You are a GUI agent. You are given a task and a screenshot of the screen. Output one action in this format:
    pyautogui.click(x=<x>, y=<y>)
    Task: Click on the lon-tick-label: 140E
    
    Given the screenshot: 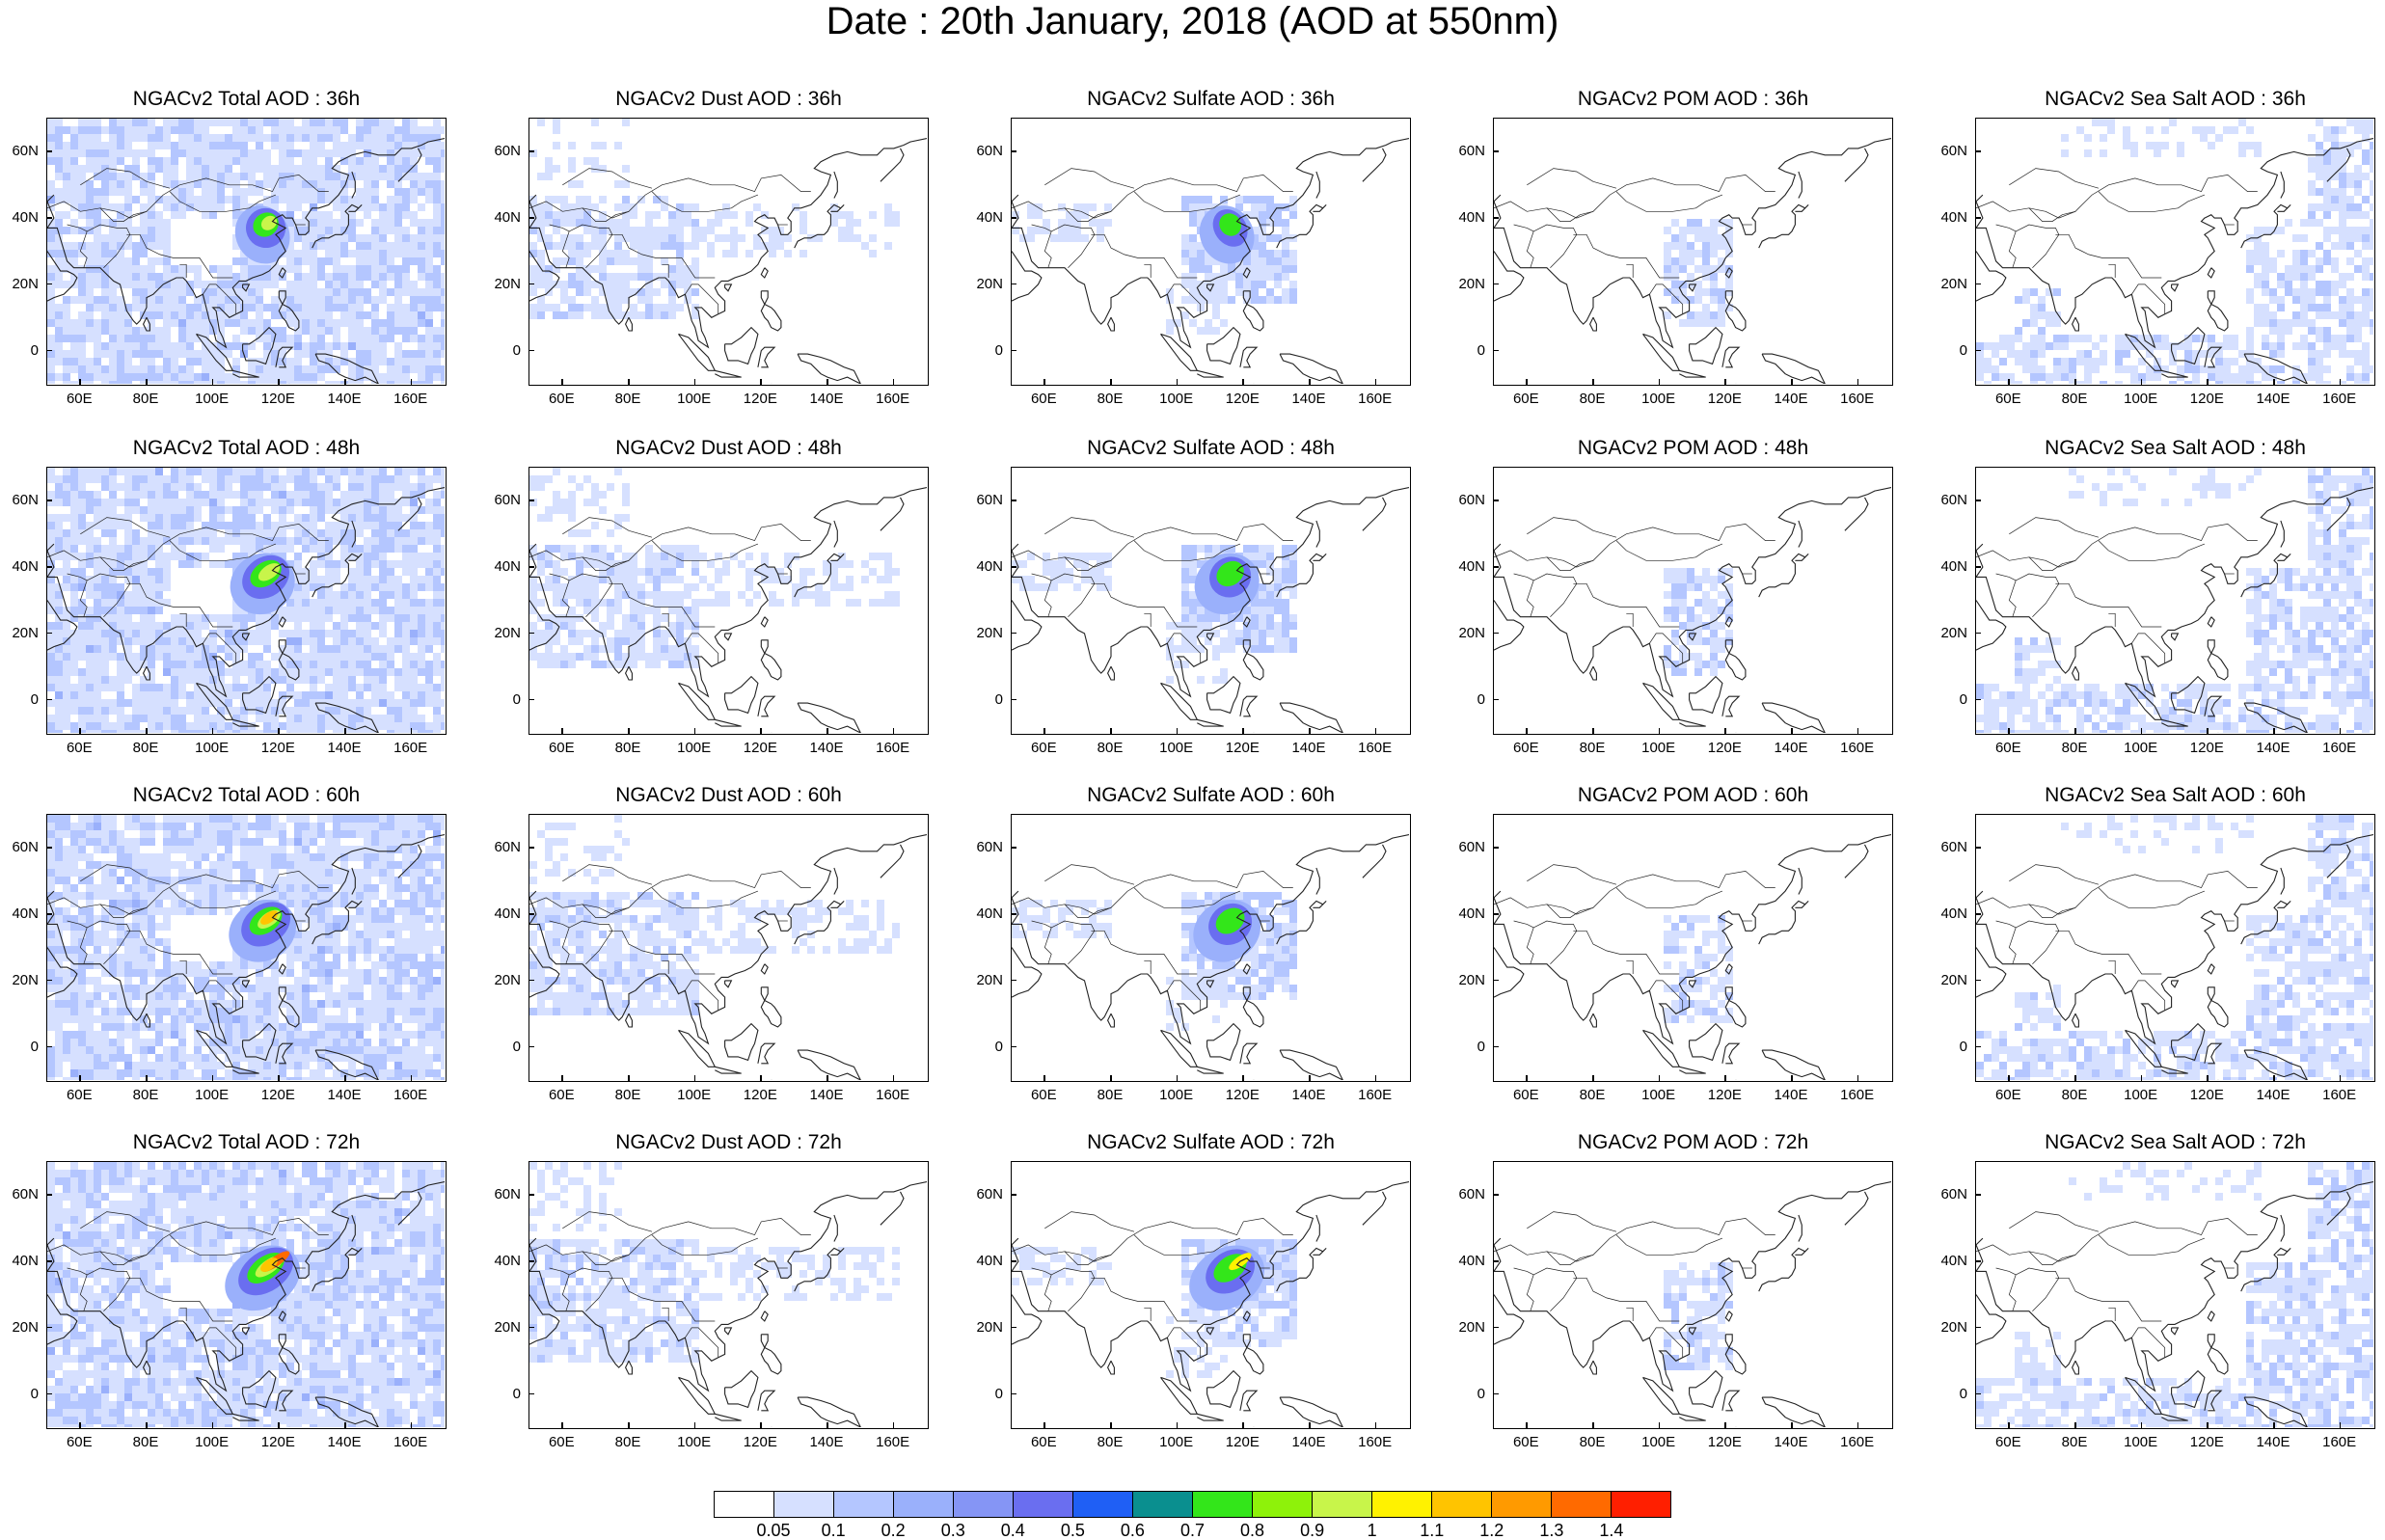 What is the action you would take?
    pyautogui.click(x=826, y=399)
    